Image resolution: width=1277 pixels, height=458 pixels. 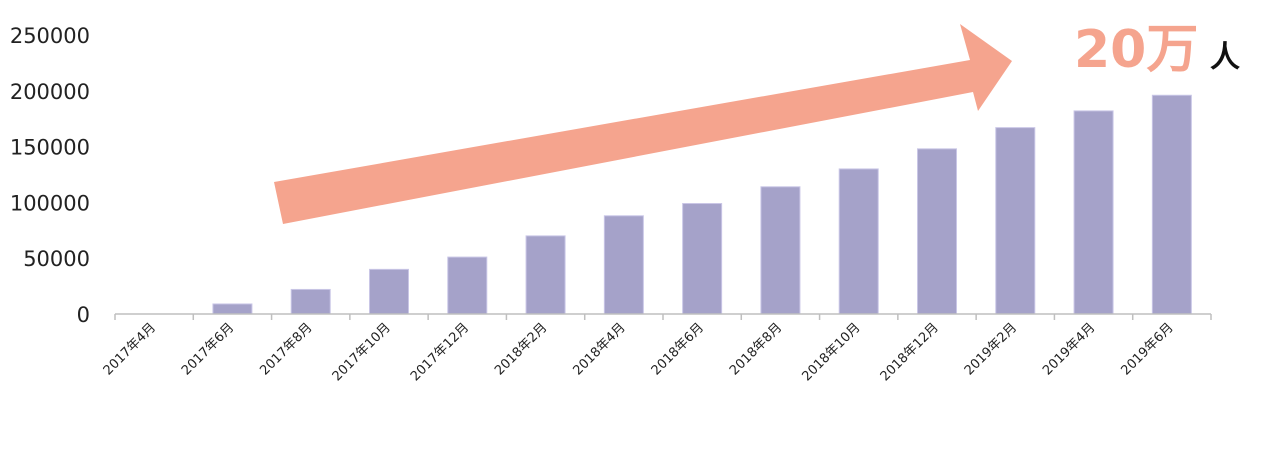 I want to click on annotation-unit: 人, so click(x=1225, y=57).